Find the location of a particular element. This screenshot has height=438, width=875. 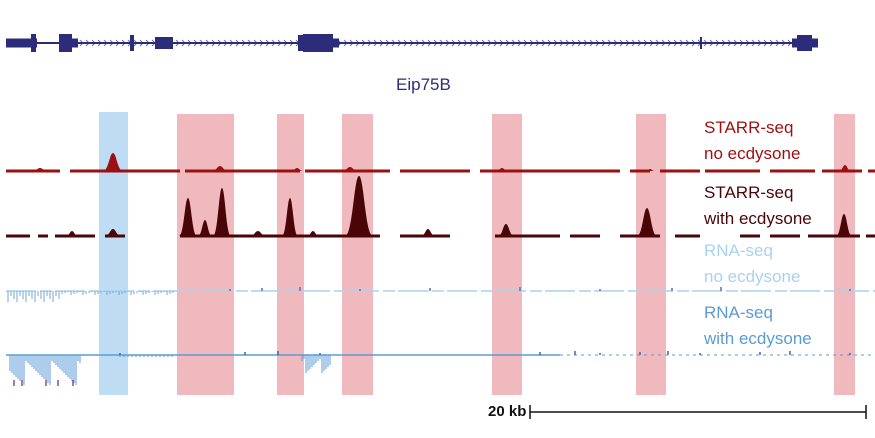

track-rna-no-ecdysone is located at coordinates (440, 294).